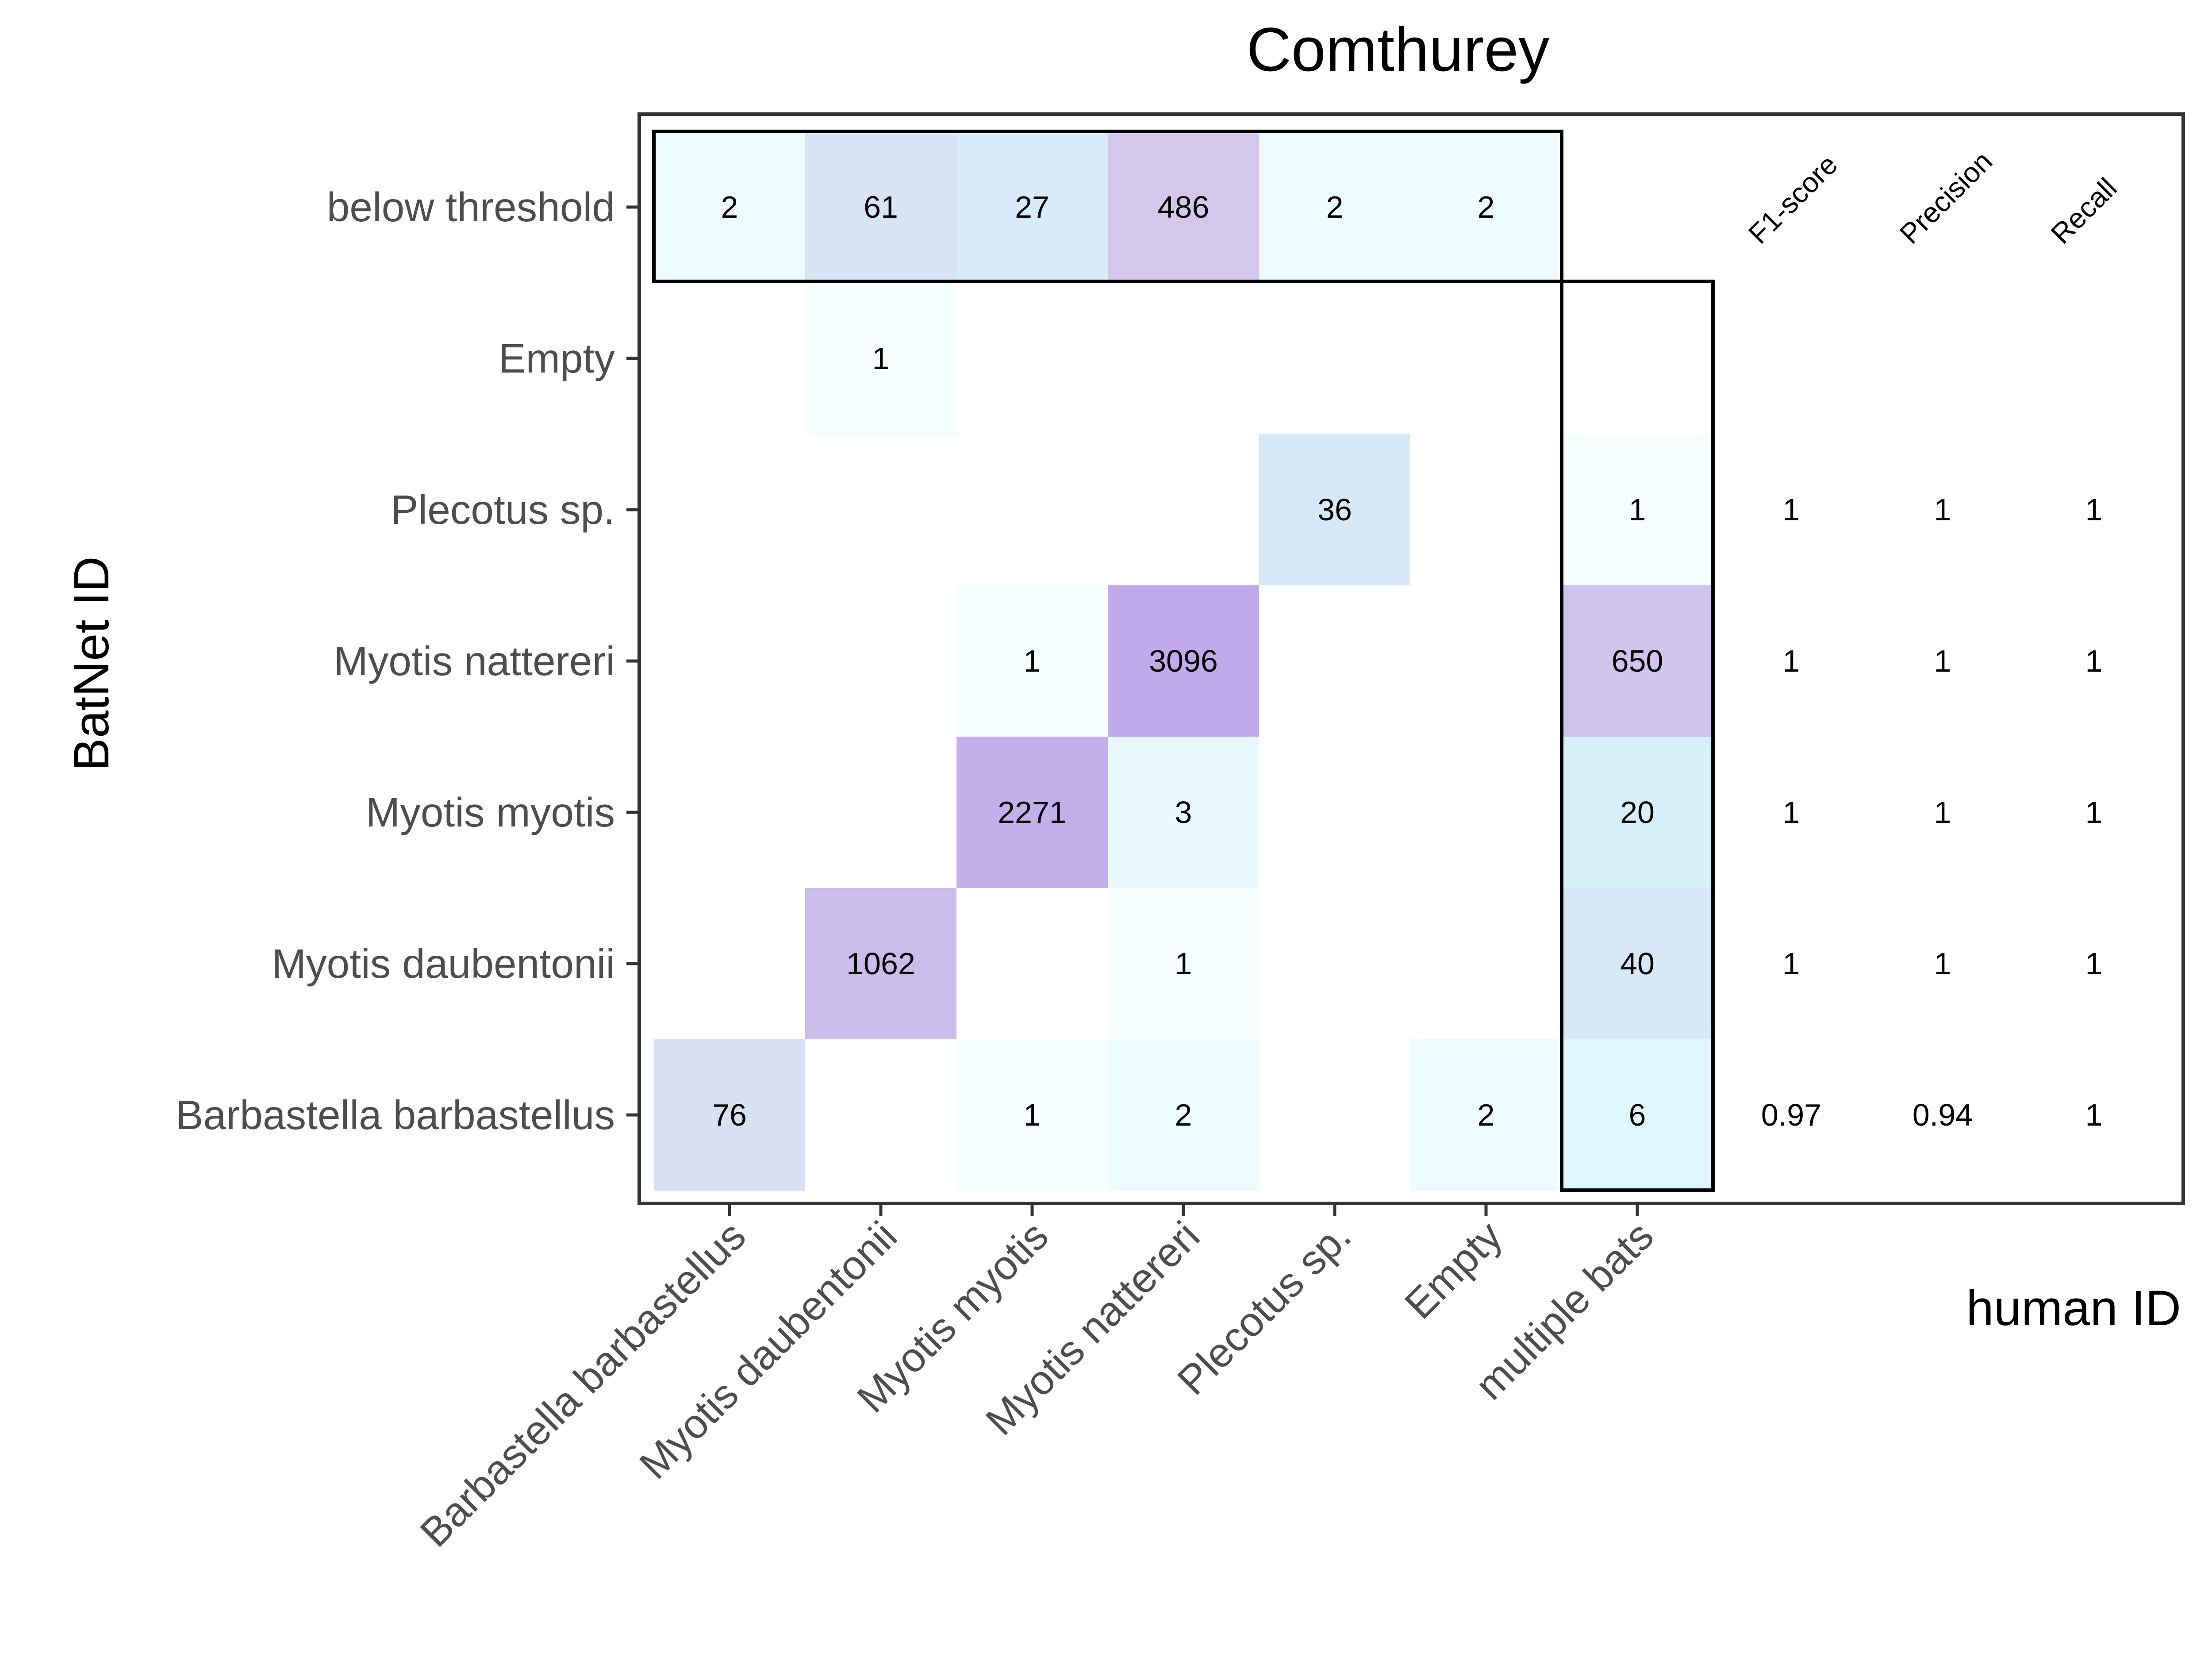  I want to click on cell-value-label: 27, so click(1032, 207).